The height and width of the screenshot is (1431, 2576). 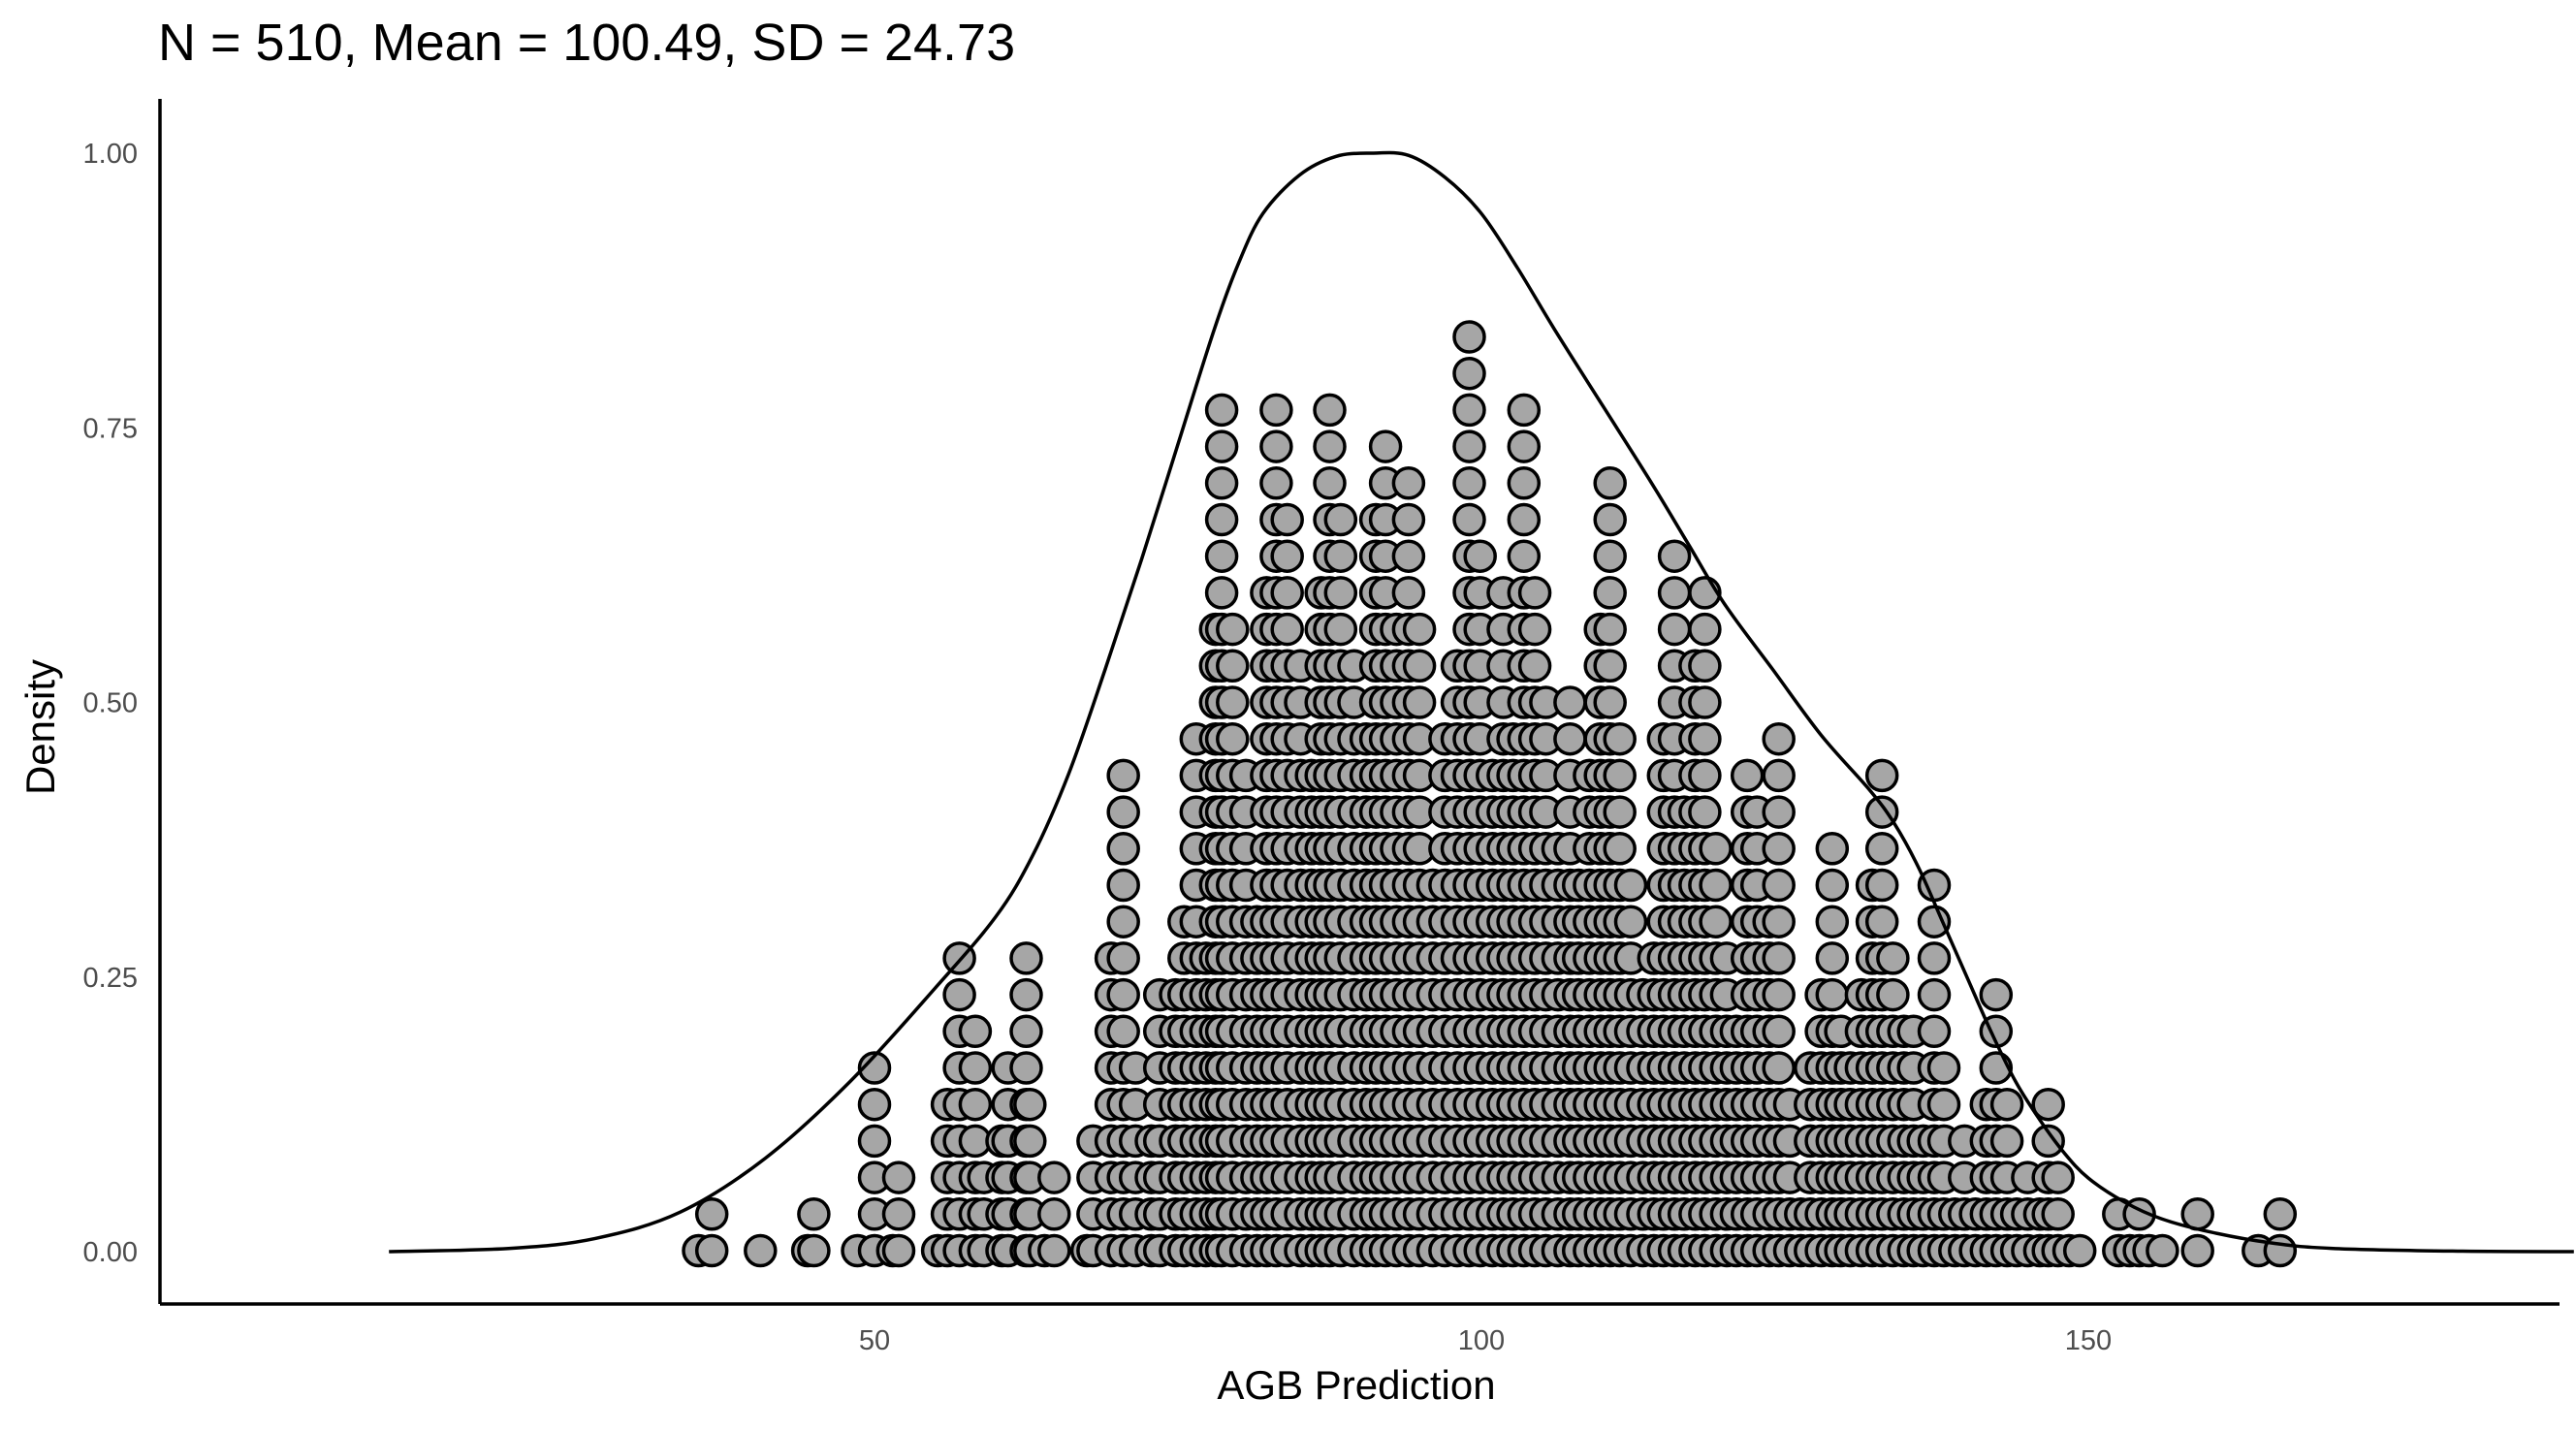 What do you see at coordinates (2088, 1340) in the screenshot?
I see `x-tick-label: 150` at bounding box center [2088, 1340].